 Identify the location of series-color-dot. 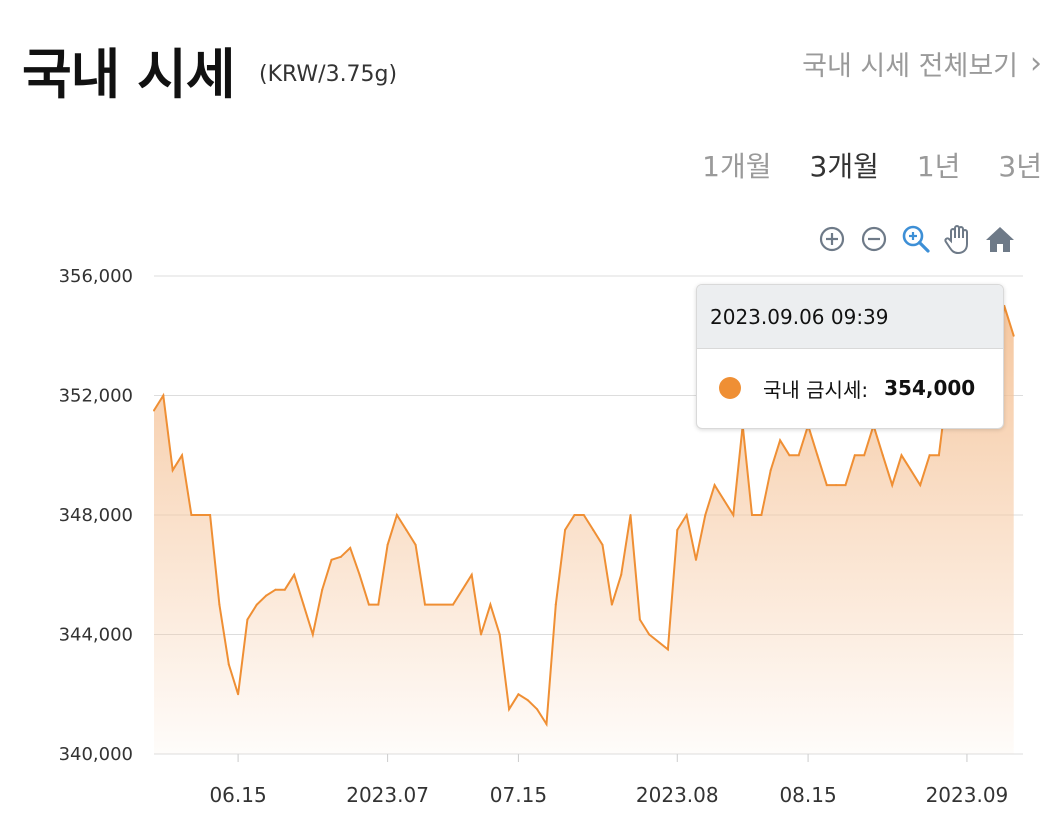
(730, 388).